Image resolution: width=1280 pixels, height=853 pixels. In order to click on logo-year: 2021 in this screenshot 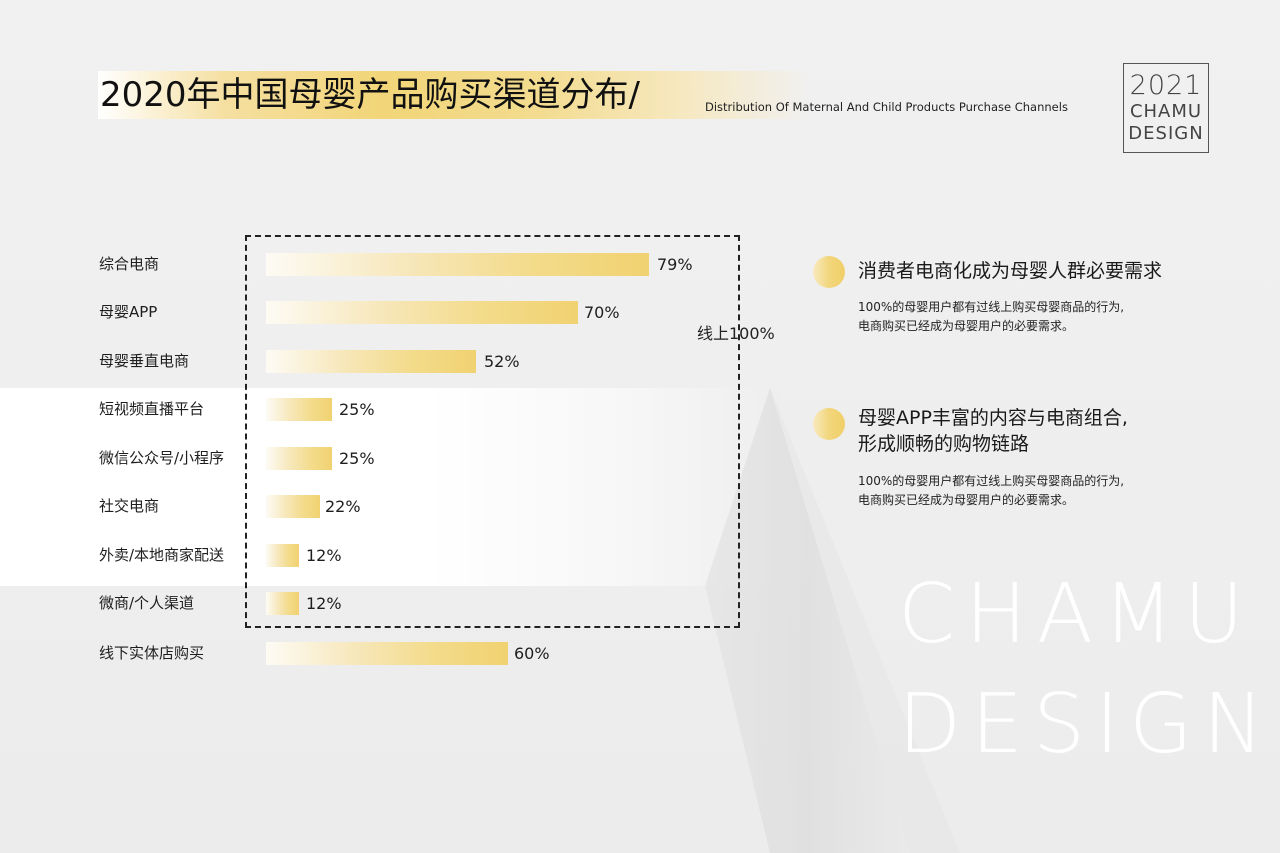, I will do `click(1166, 85)`.